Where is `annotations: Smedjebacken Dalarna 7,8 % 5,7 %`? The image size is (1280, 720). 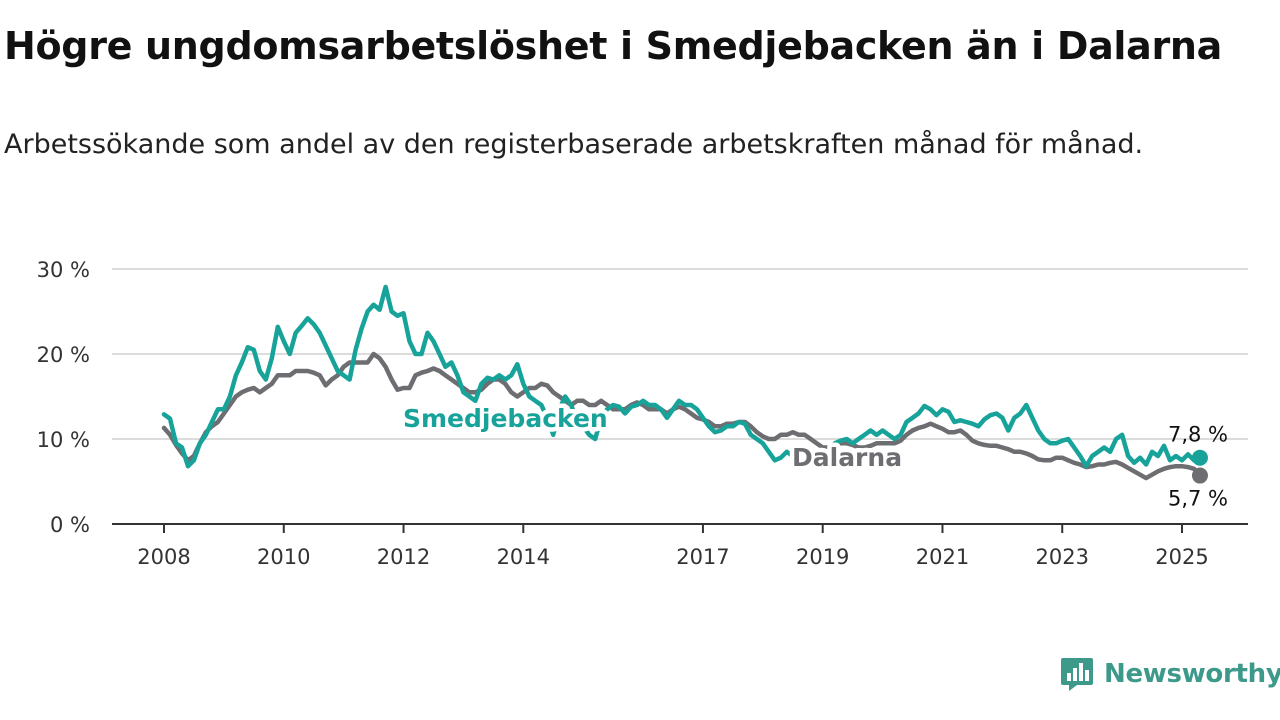
annotations: Smedjebacken Dalarna 7,8 % 5,7 % is located at coordinates (814, 455).